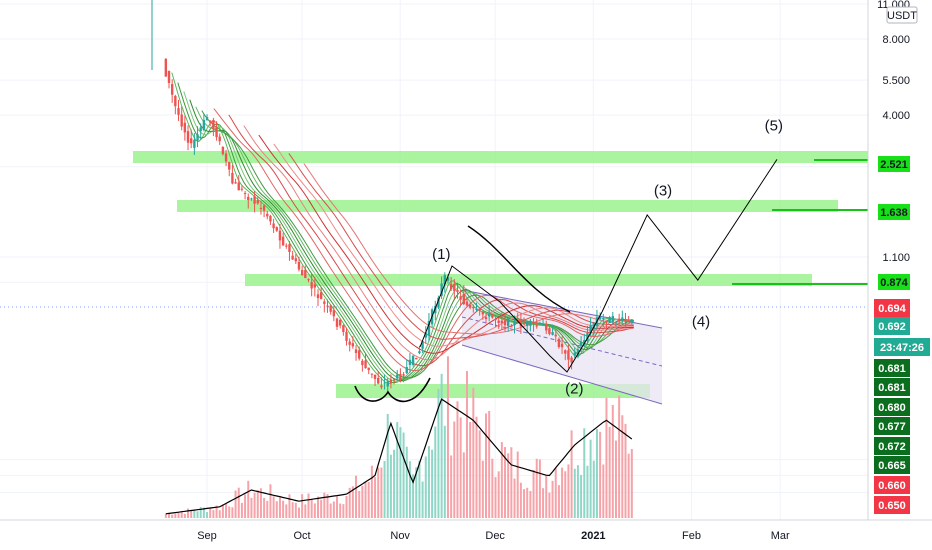 The width and height of the screenshot is (932, 550). Describe the element at coordinates (893, 5) in the screenshot. I see `price-tick-label: 11.000` at that location.